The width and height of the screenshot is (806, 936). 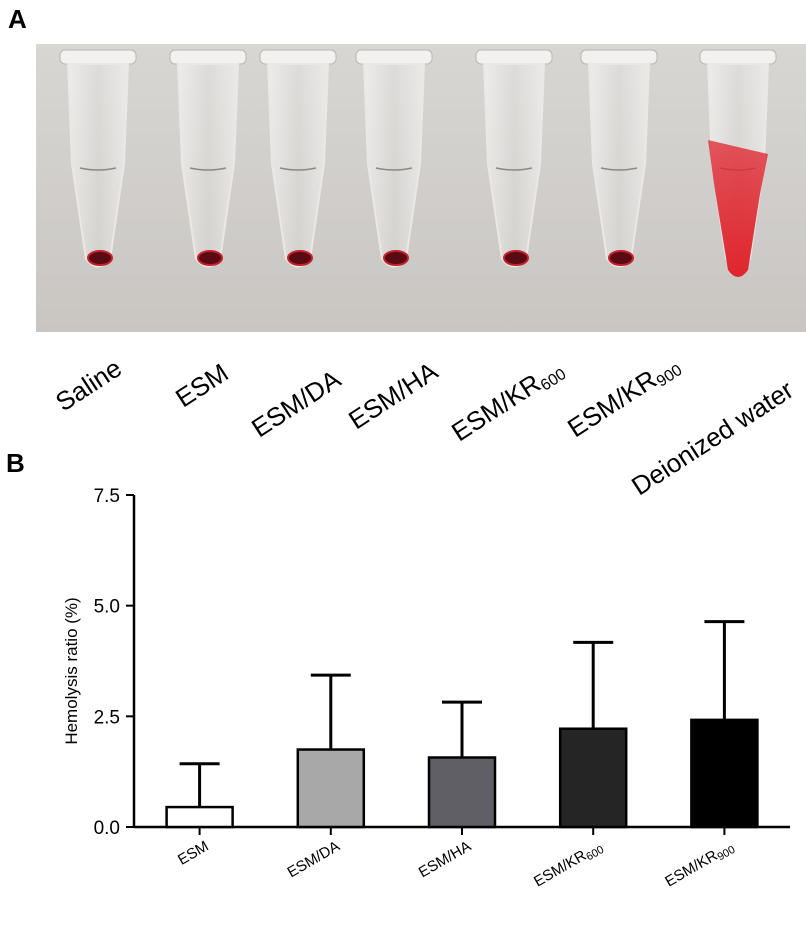 What do you see at coordinates (508, 406) in the screenshot?
I see `tube-label-esm-kr600: ESM/KR600` at bounding box center [508, 406].